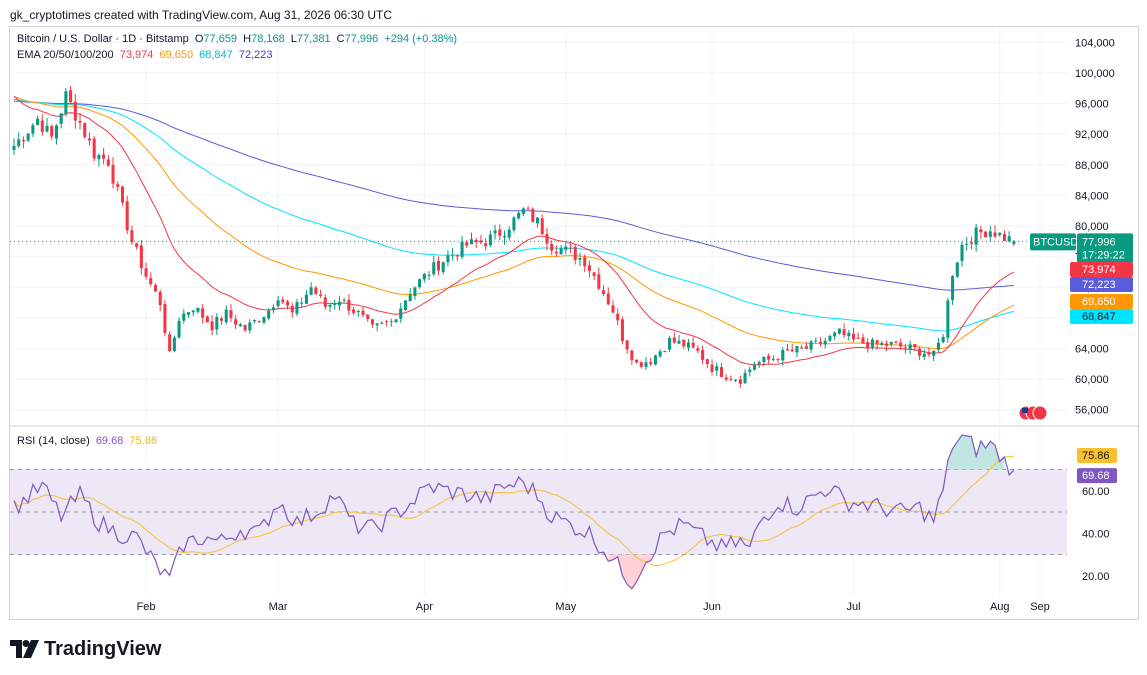  Describe the element at coordinates (85, 649) in the screenshot. I see `tradingview-logo: TradingView` at that location.